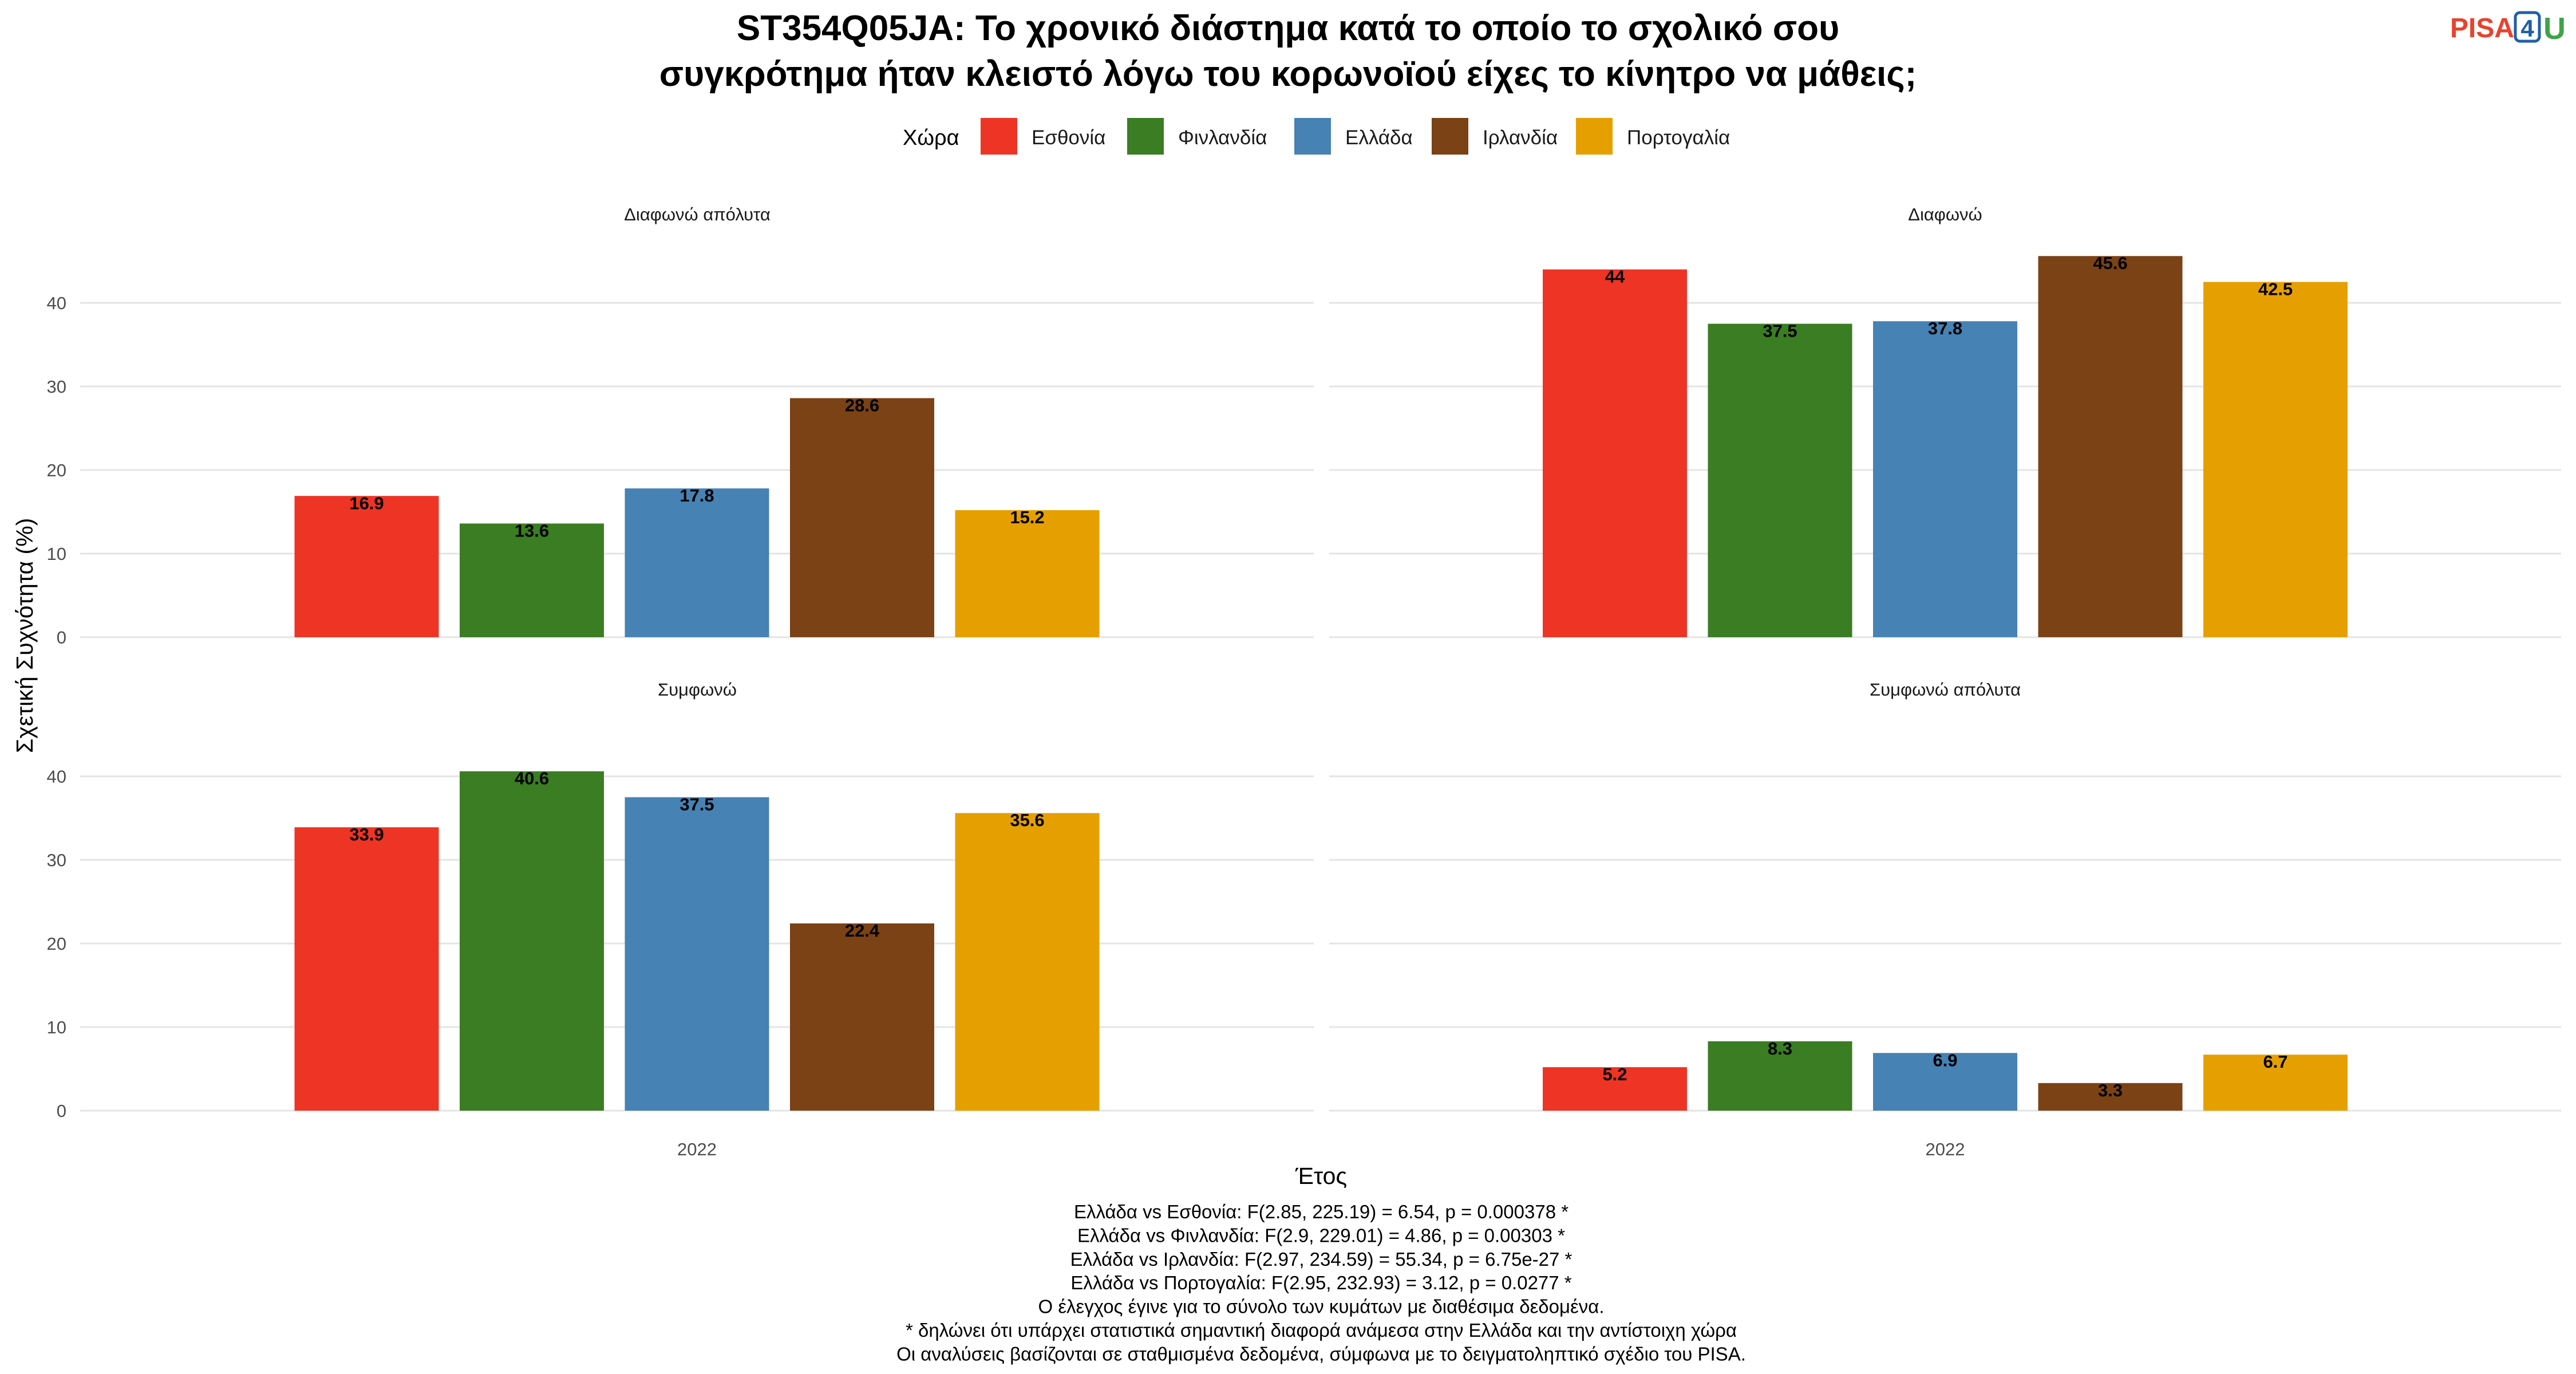 The height and width of the screenshot is (1374, 2576). I want to click on logo-u: U, so click(2554, 28).